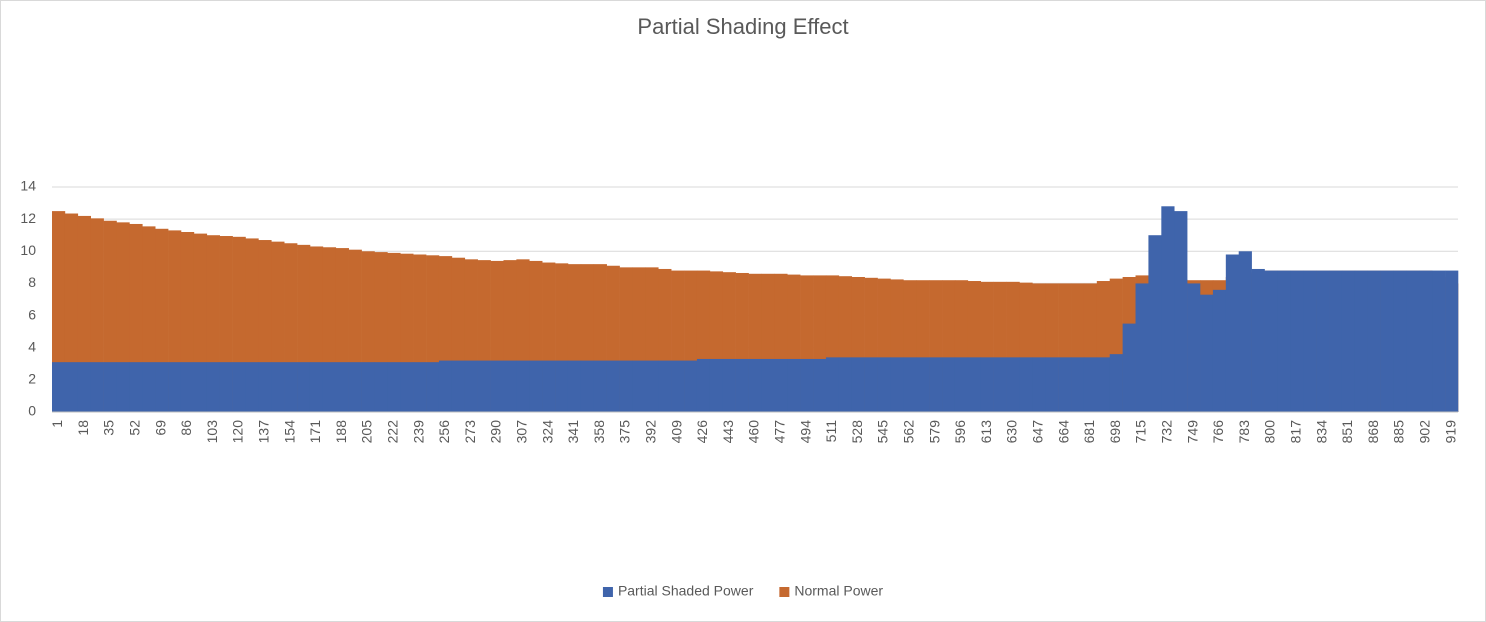 The image size is (1486, 622). Describe the element at coordinates (625, 432) in the screenshot. I see `x-tick-label: 375` at that location.